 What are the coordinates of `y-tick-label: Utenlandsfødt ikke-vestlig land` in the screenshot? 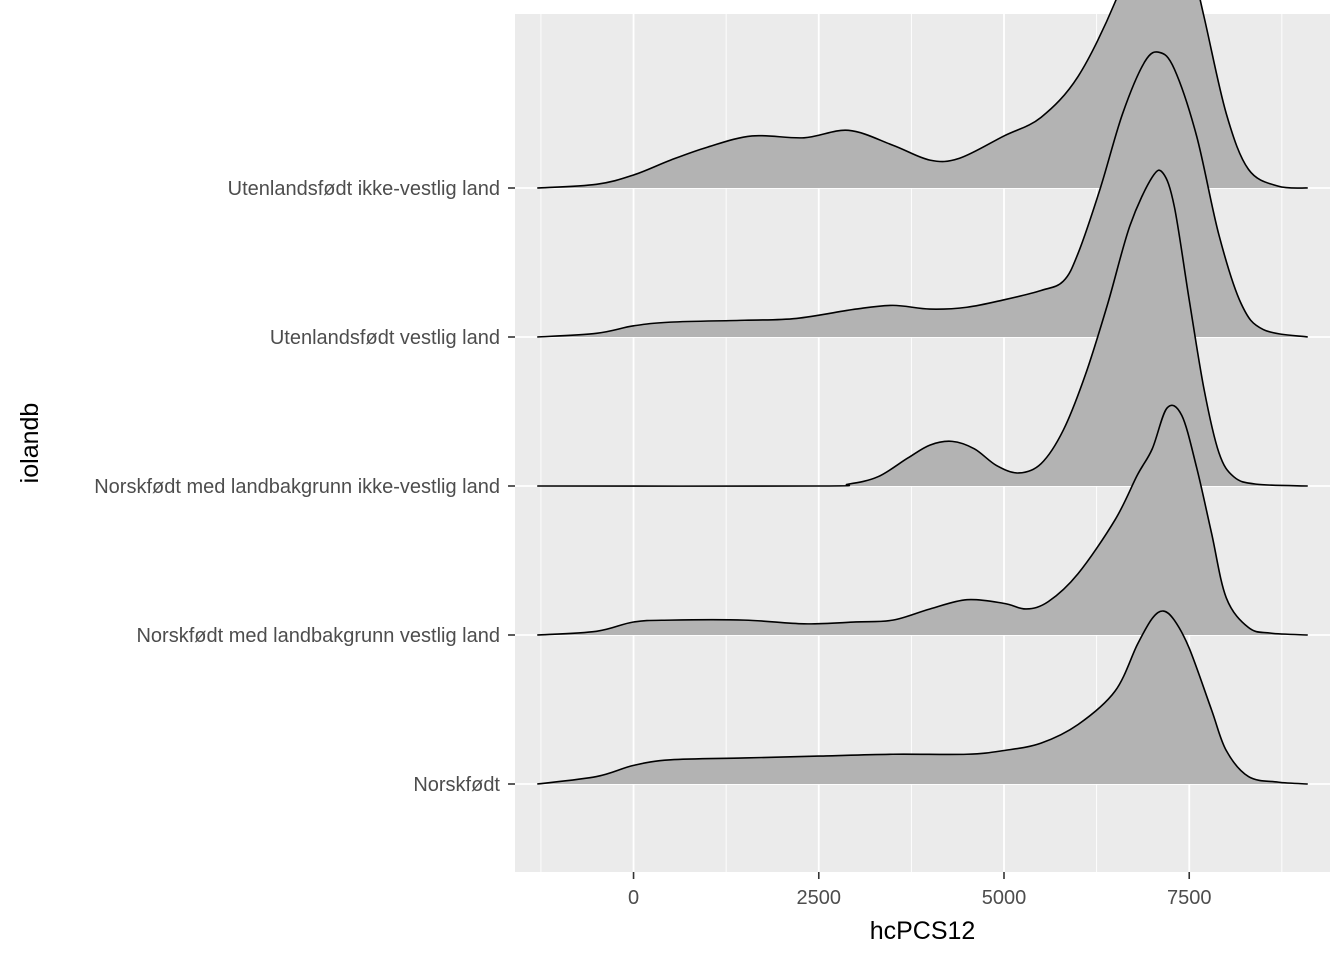 It's located at (364, 189).